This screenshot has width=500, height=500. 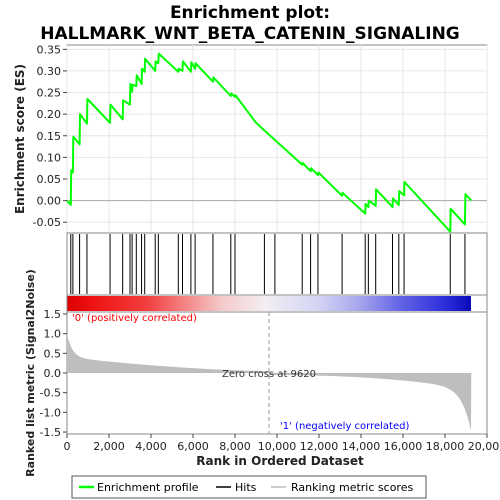 What do you see at coordinates (250, 34) in the screenshot?
I see `chart-title-line2: HALLMARK_WNT_BETA_CATENIN_SIGNALING` at bounding box center [250, 34].